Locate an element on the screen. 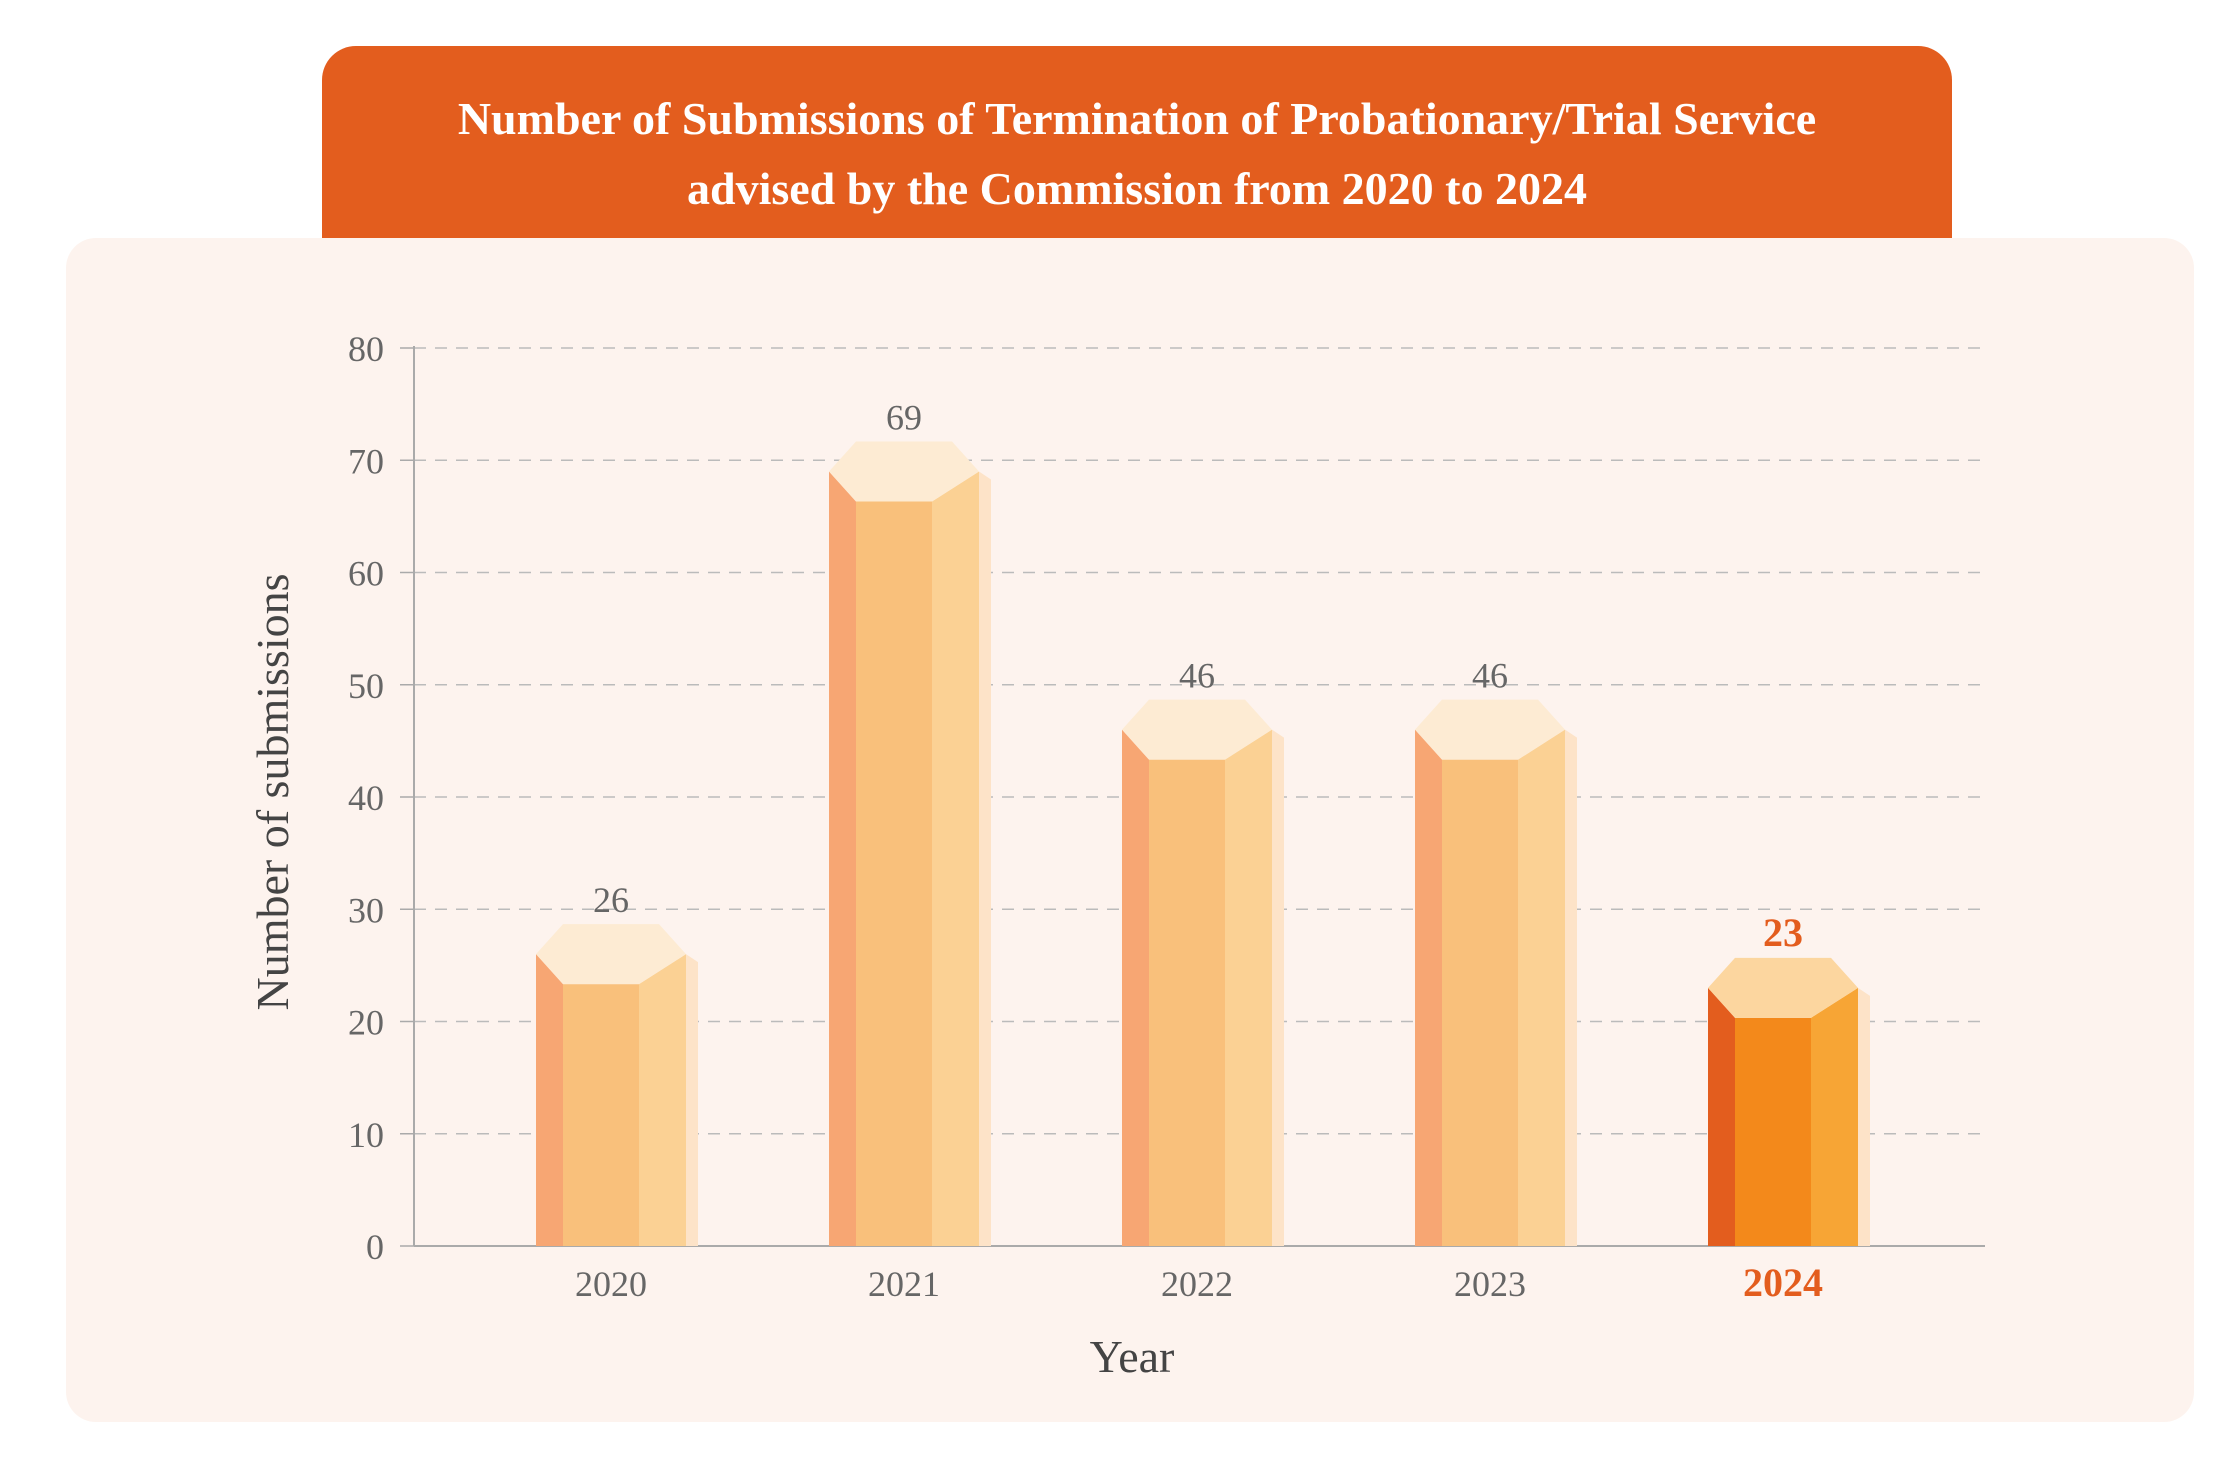 The height and width of the screenshot is (1463, 2239). x-tick-label: 2024 is located at coordinates (1783, 1282).